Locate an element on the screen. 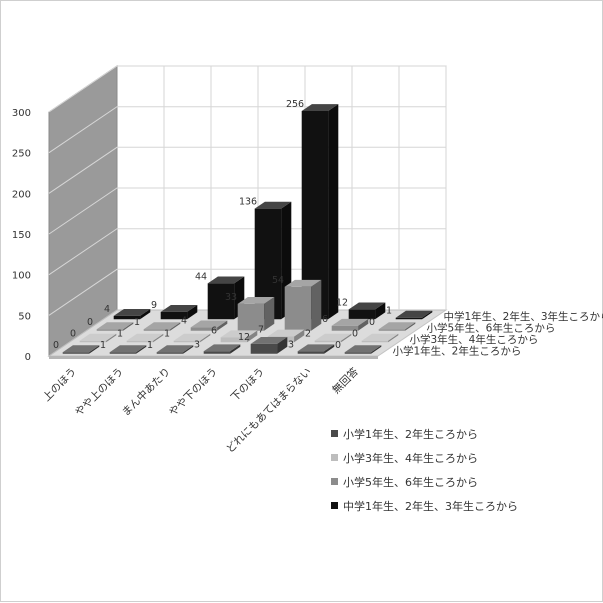  data-label: 256 is located at coordinates (295, 104).